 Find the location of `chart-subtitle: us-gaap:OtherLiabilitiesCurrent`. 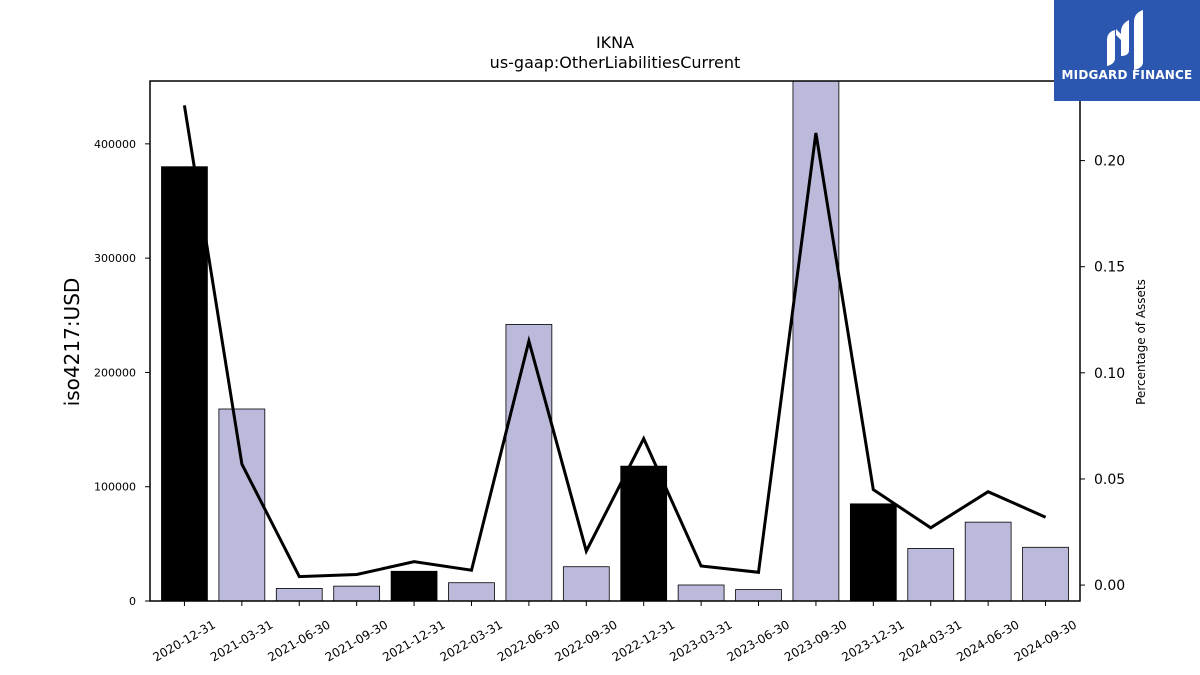

chart-subtitle: us-gaap:OtherLiabilitiesCurrent is located at coordinates (615, 62).